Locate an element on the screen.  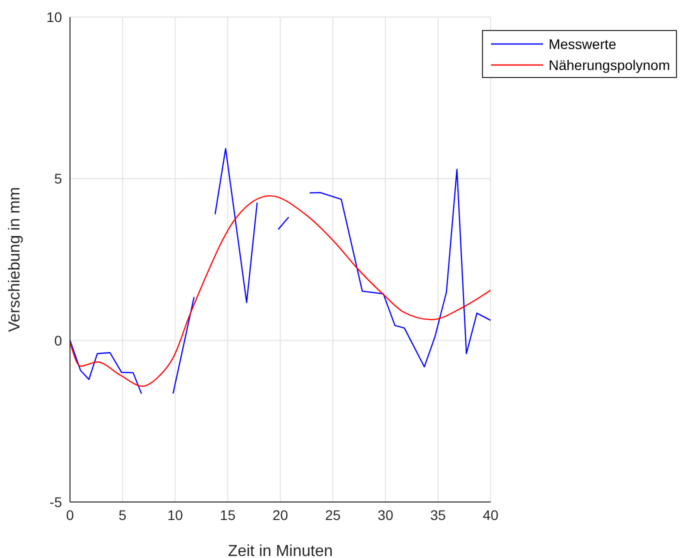
y-tick-label: 10 is located at coordinates (54, 16).